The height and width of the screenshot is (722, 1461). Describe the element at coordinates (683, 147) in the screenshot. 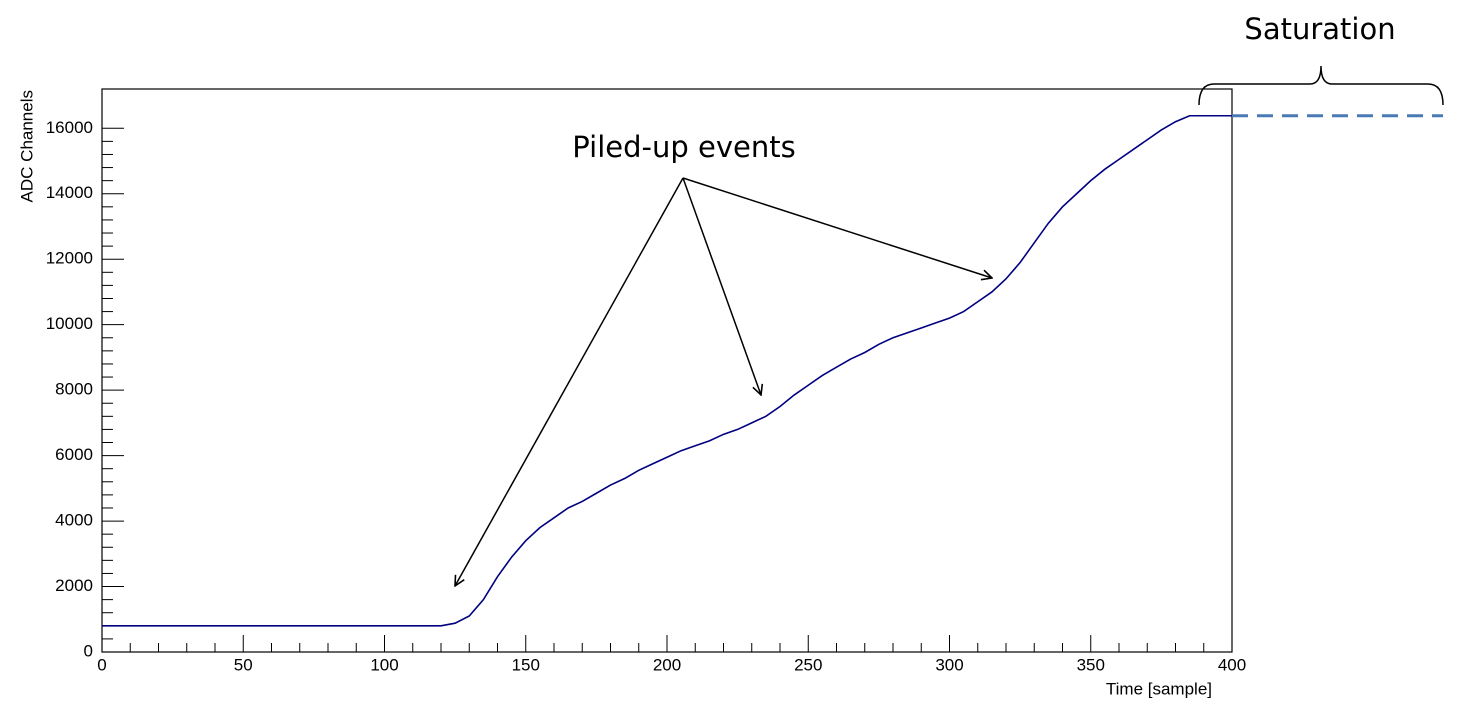

I see `annotation: Piled-up events` at that location.